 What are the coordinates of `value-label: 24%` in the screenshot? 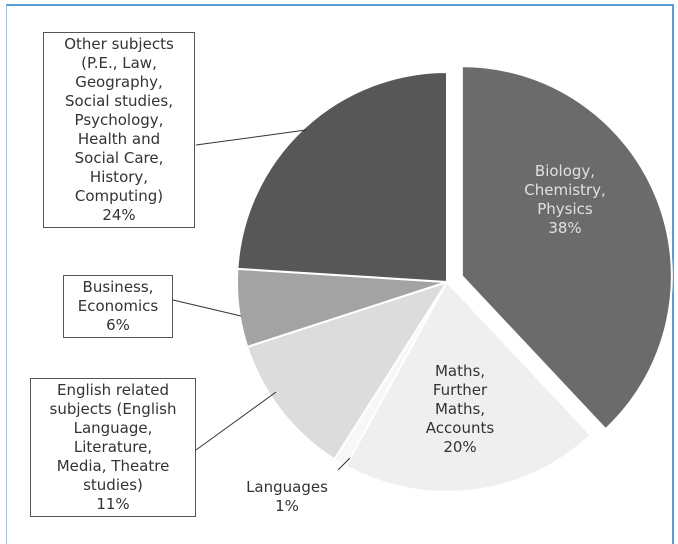 It's located at (119, 215).